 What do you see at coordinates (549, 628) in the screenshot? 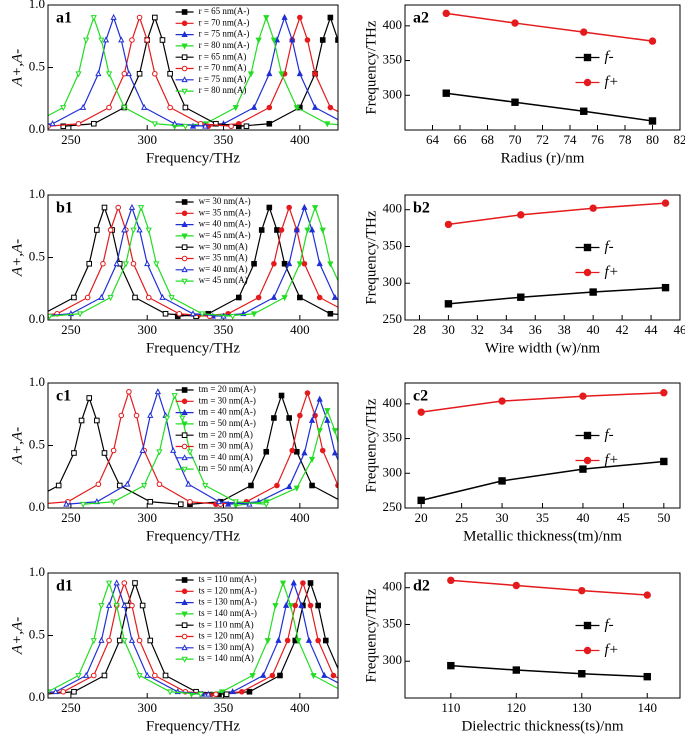
I see `plot-area` at bounding box center [549, 628].